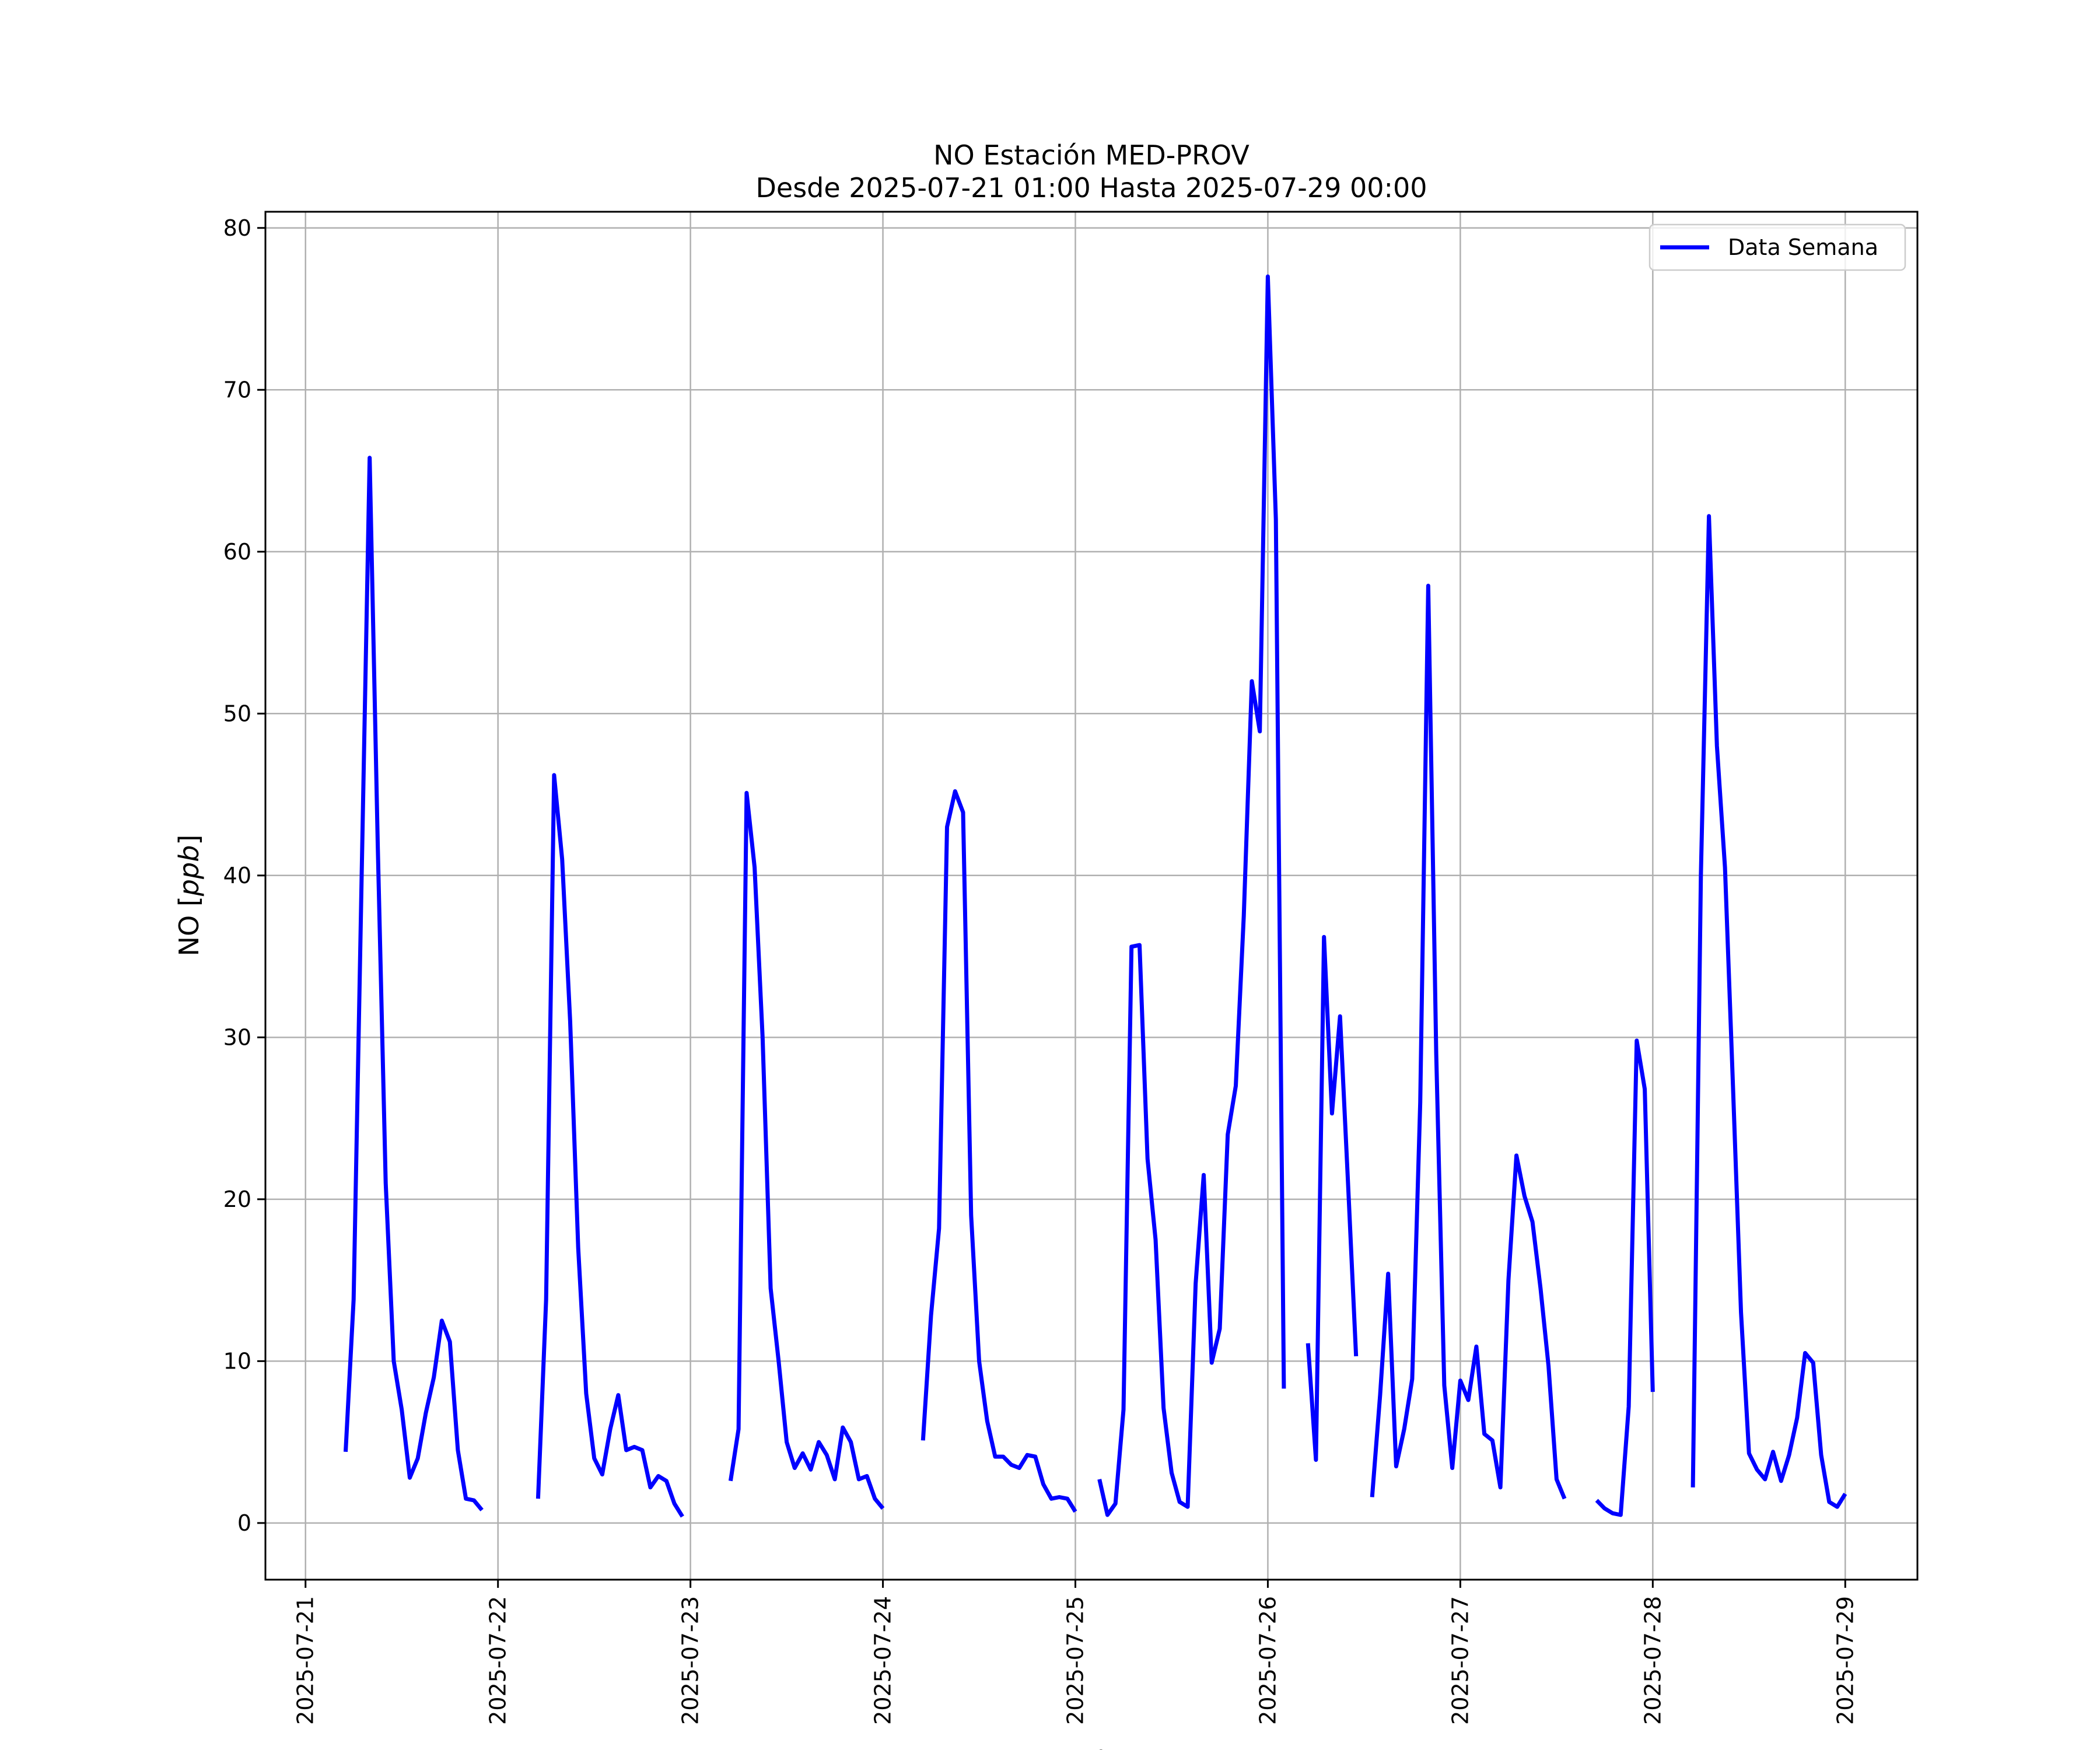 This screenshot has height=1750, width=2100. I want to click on chart-title: NO Estación MED-PROV, so click(1091, 155).